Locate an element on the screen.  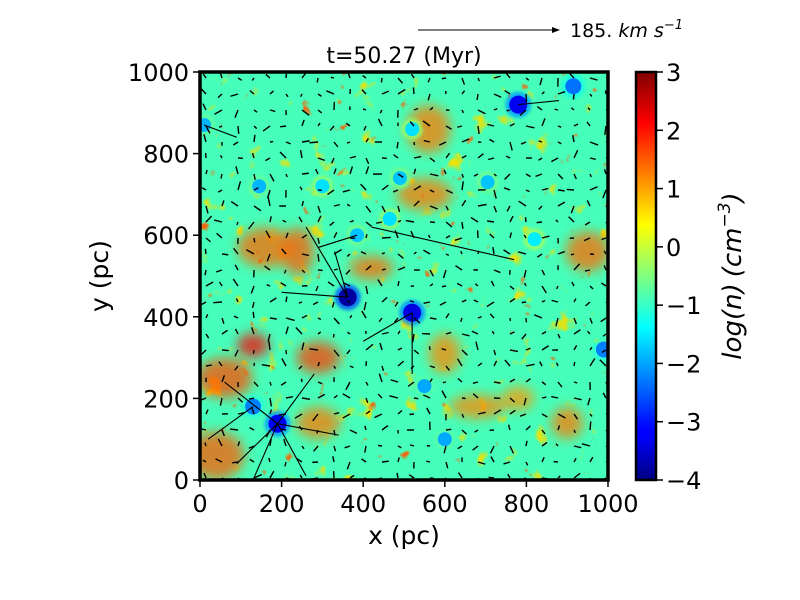
colorbar-tick-label: 1 is located at coordinates (673, 190).